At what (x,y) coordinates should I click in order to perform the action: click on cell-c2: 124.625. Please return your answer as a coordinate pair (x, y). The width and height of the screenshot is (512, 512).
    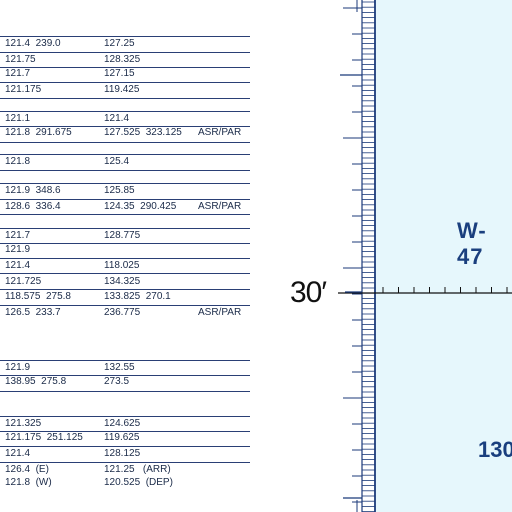
    Looking at the image, I should click on (122, 423).